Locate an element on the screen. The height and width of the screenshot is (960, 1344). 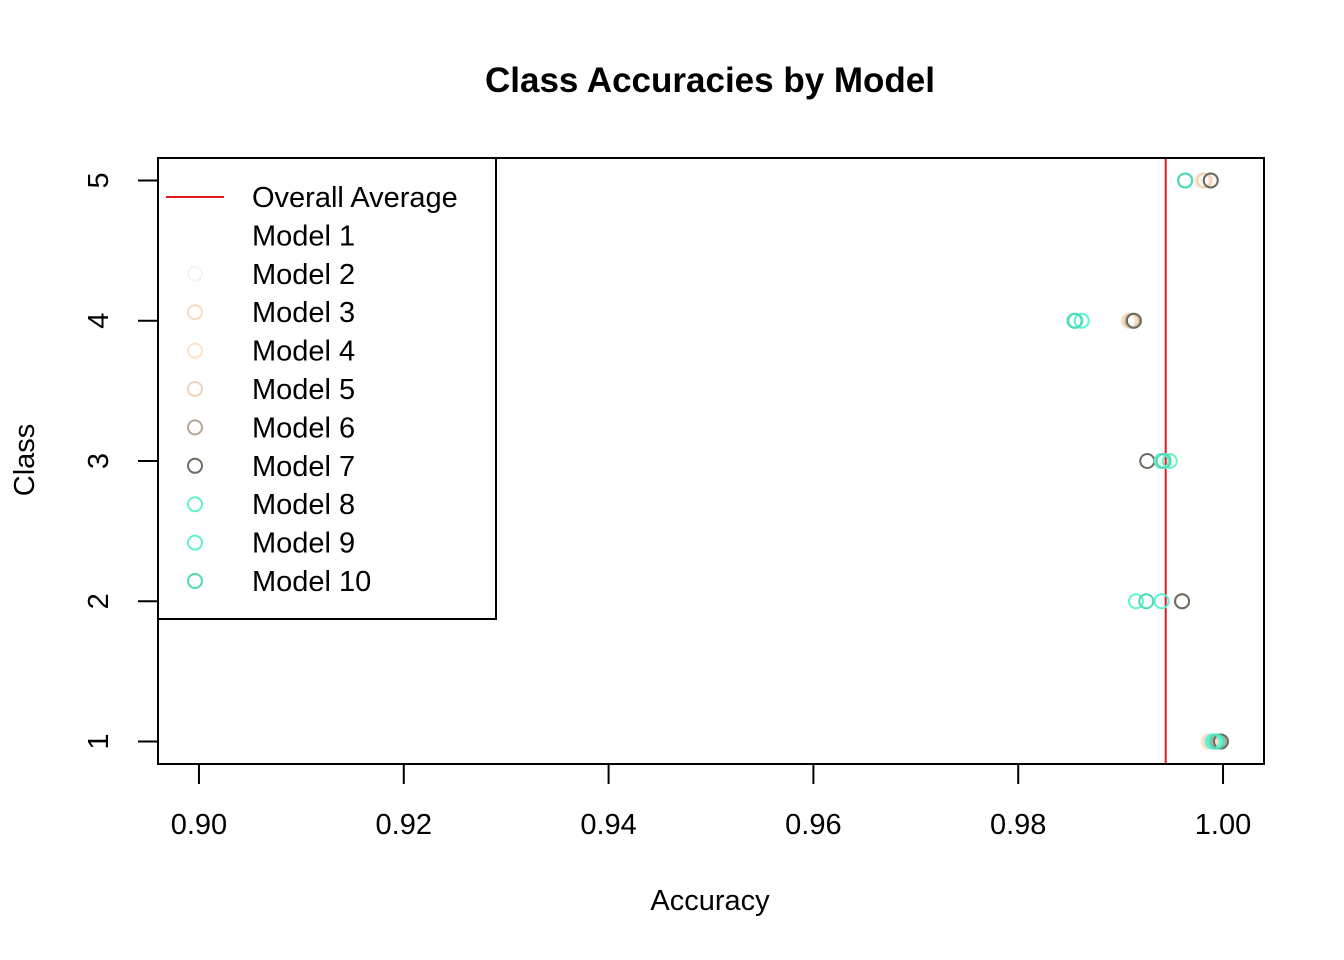
x-tick-label: 0.90 is located at coordinates (199, 825).